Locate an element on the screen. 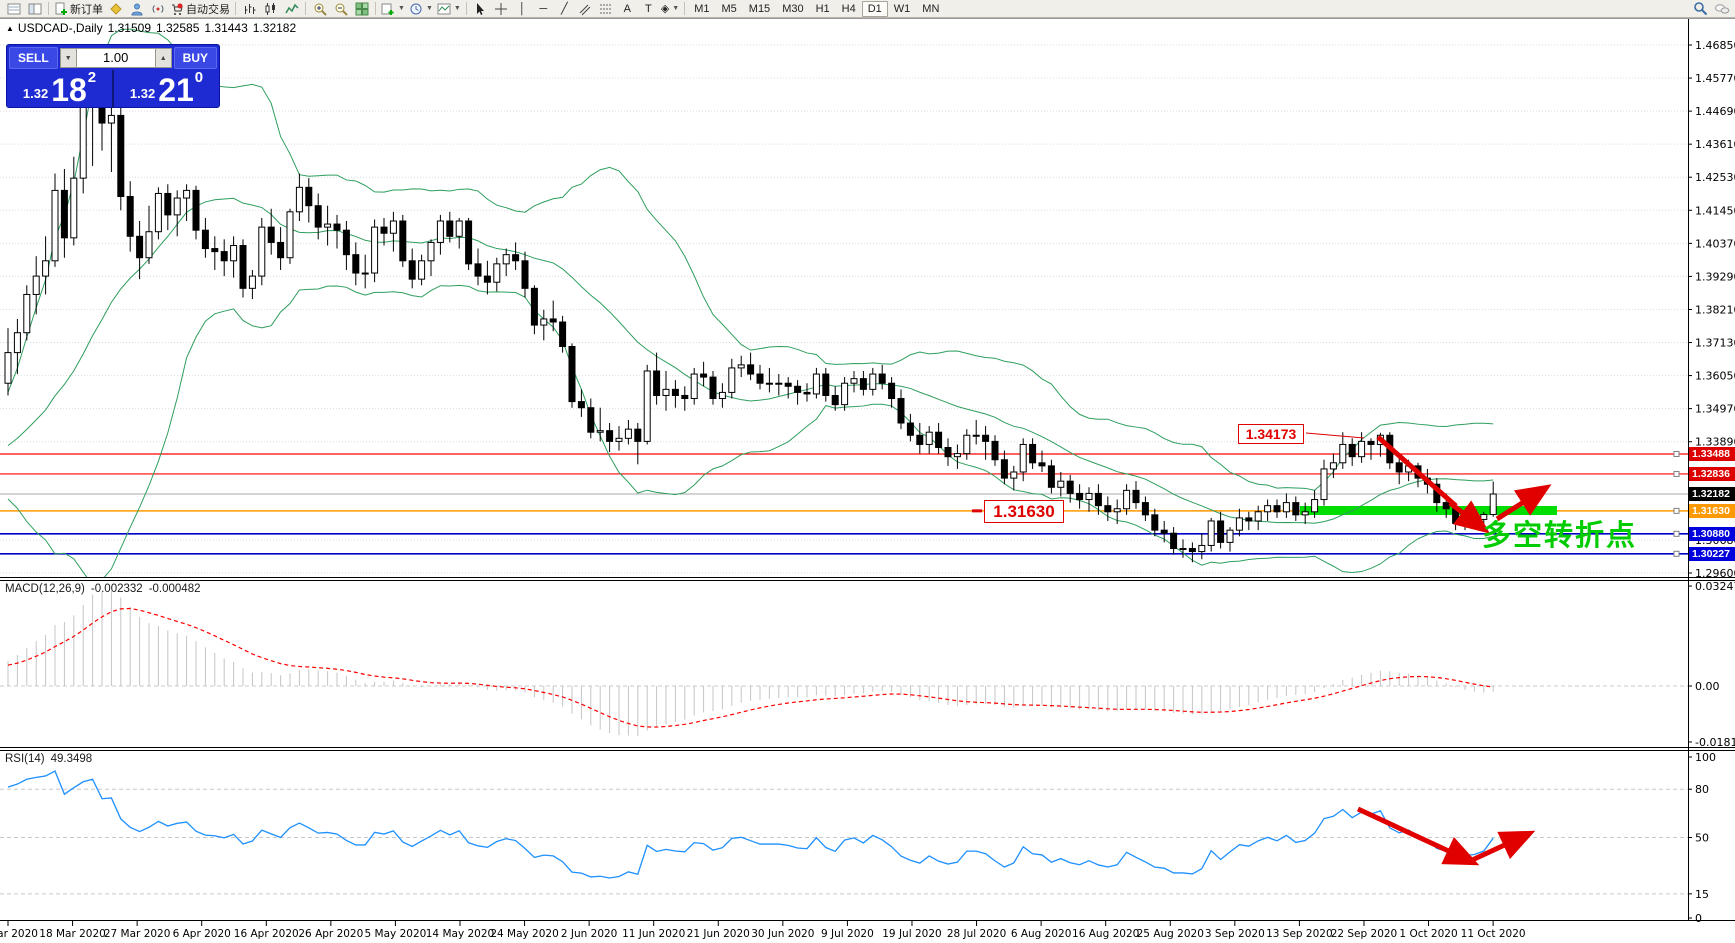  buy-price: 1.32 21 0 is located at coordinates (166, 89).